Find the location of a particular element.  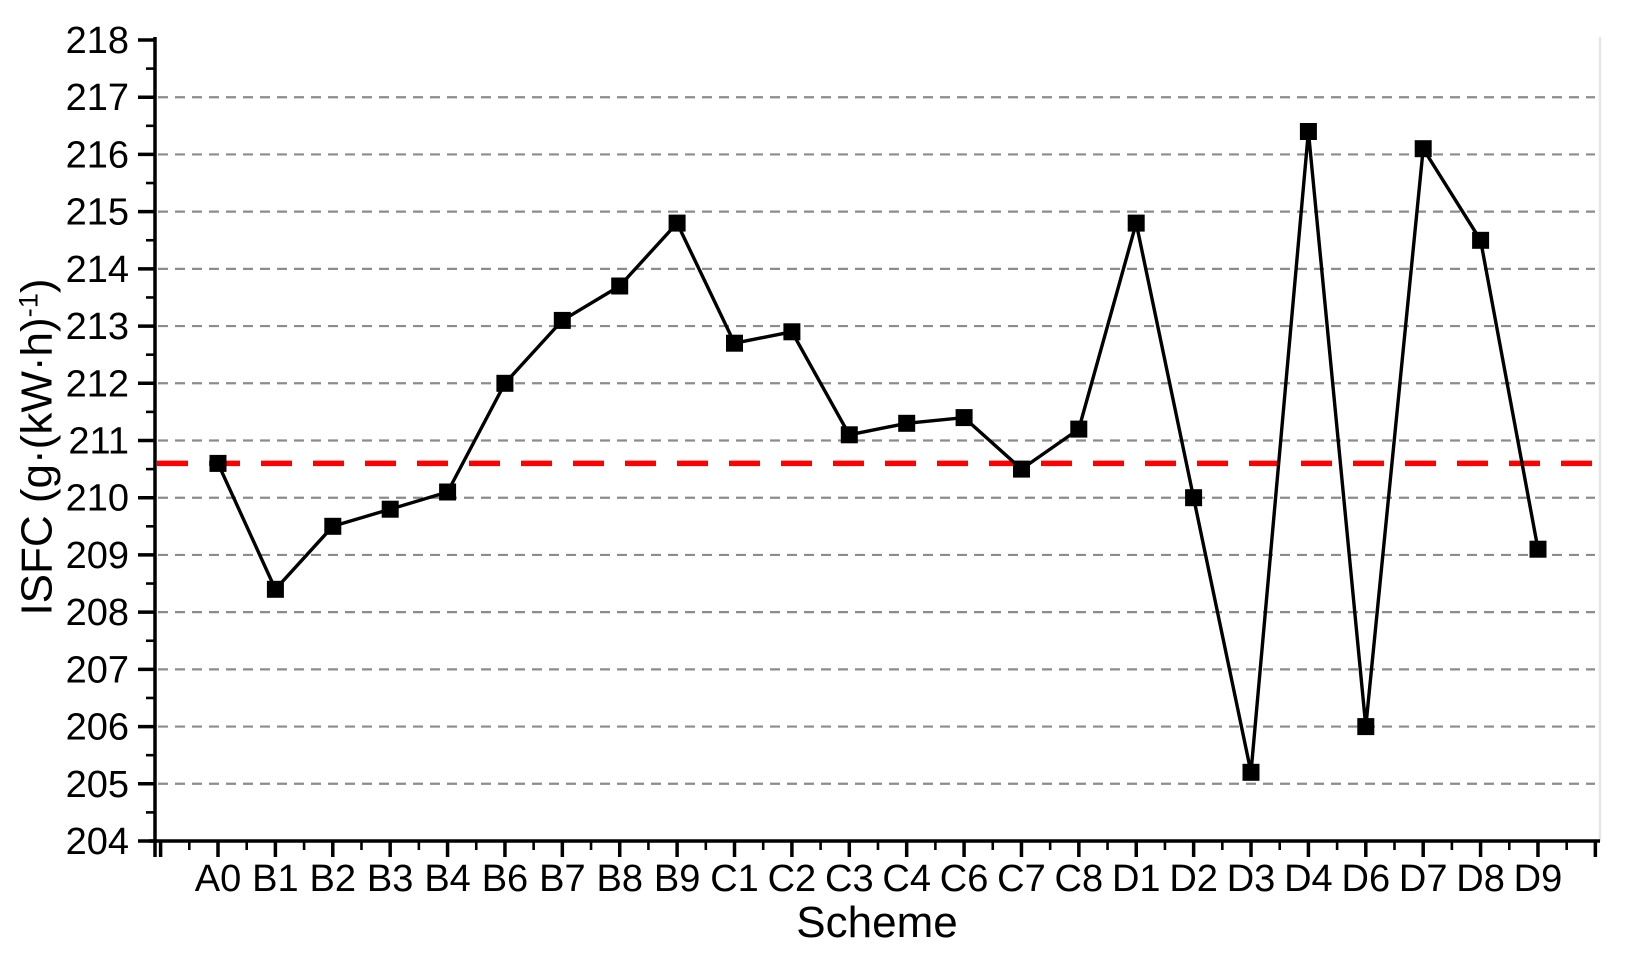

y-tick-label: 208 is located at coordinates (97, 613).